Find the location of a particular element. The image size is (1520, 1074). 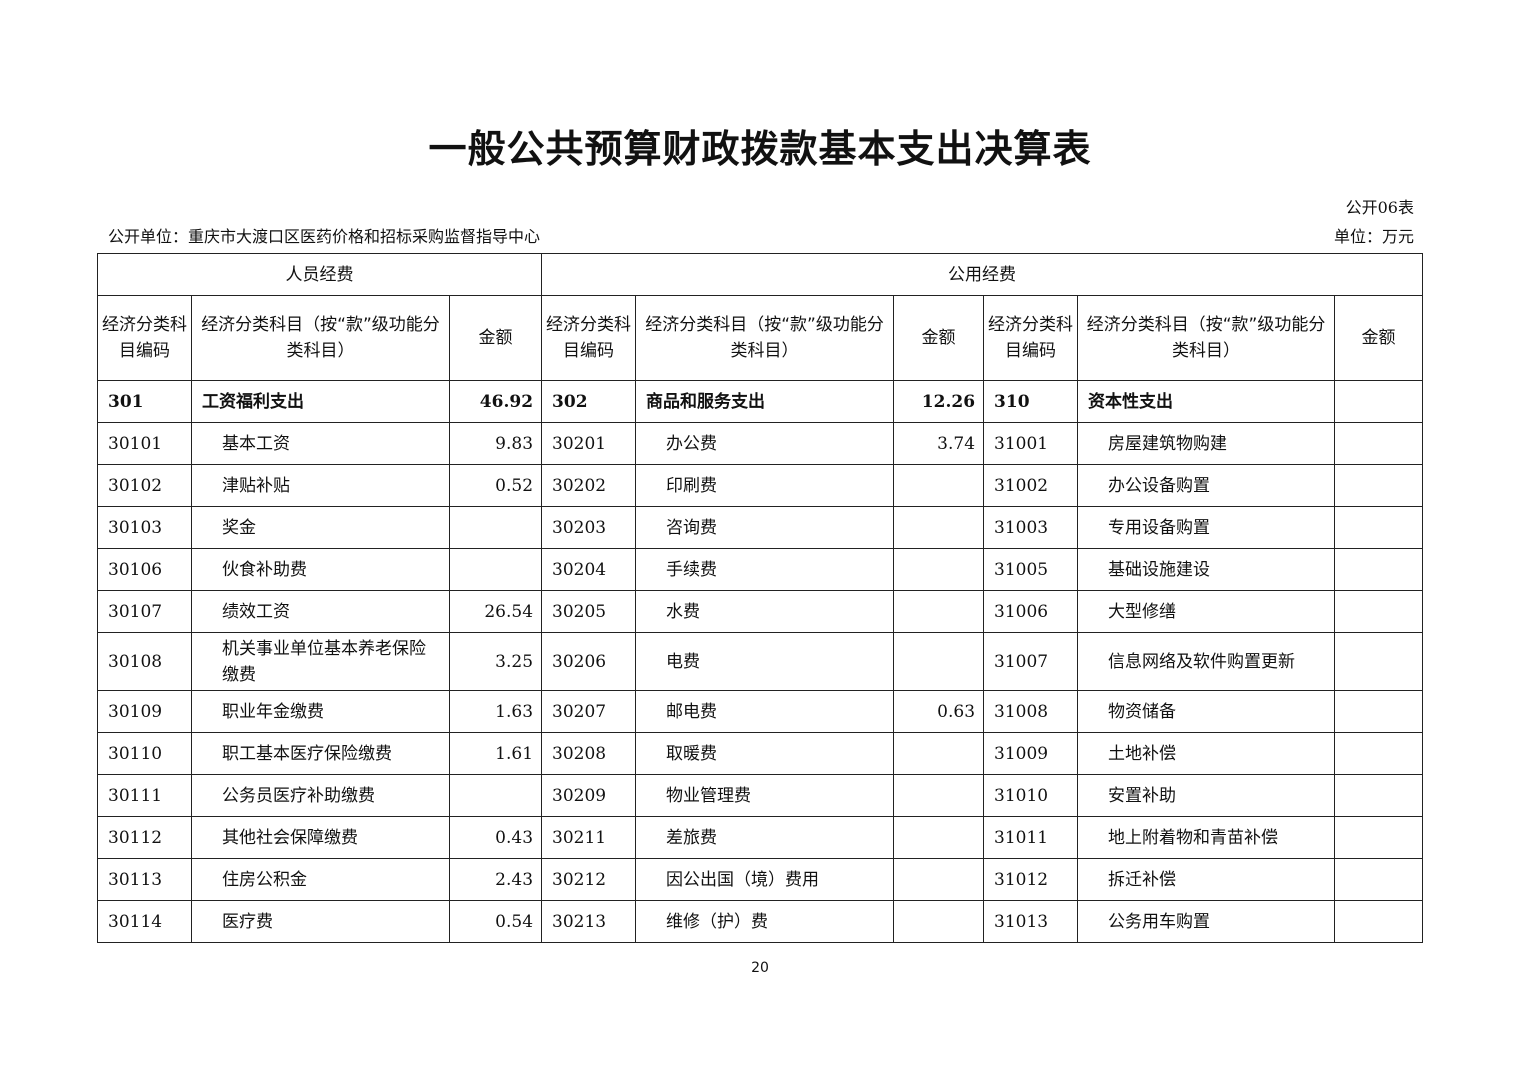

item-name-cell: 印刷费 is located at coordinates (765, 485).